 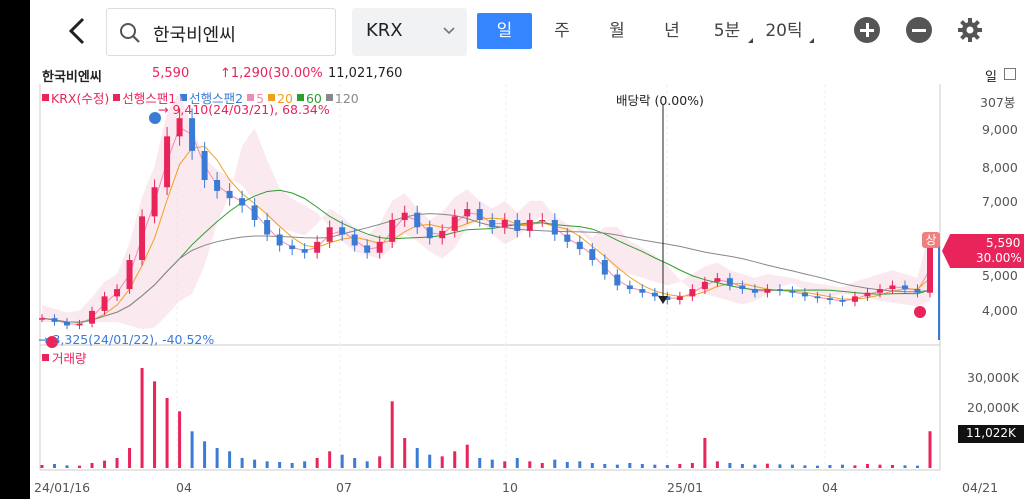 What do you see at coordinates (344, 487) in the screenshot?
I see `date-tick: 07` at bounding box center [344, 487].